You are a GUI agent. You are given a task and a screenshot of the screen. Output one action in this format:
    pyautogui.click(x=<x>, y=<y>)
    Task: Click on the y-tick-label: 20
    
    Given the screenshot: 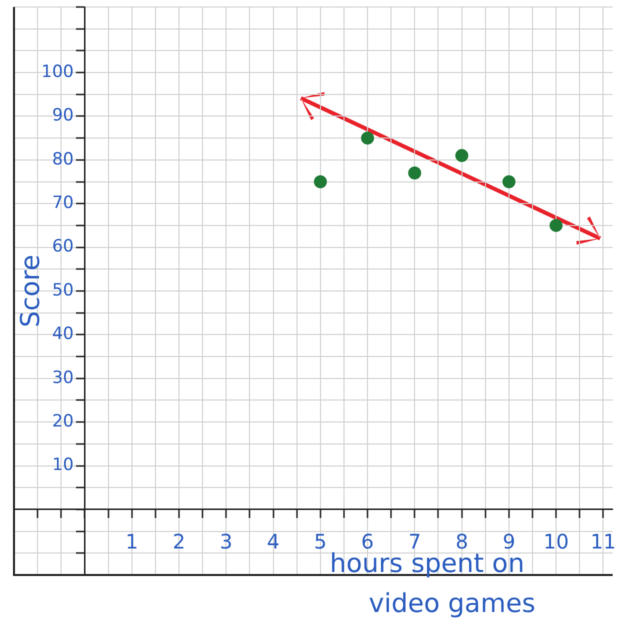 What is the action you would take?
    pyautogui.click(x=63, y=422)
    